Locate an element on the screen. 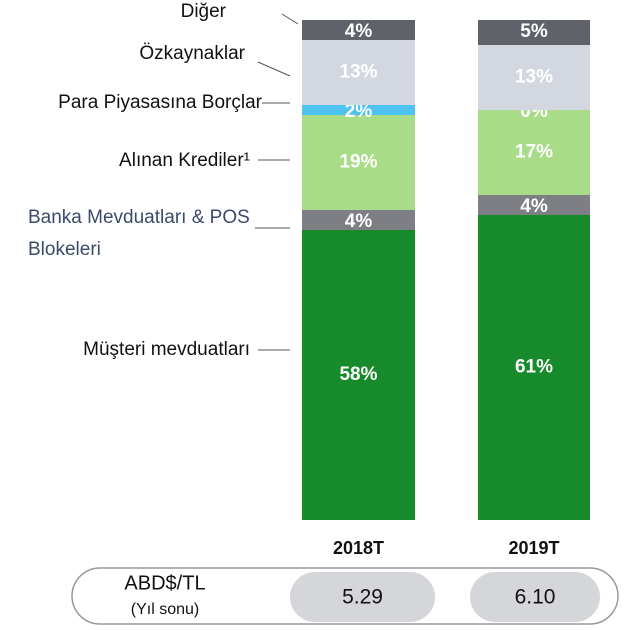 This screenshot has width=624, height=630. x-tick-label: 2018T is located at coordinates (358, 548).